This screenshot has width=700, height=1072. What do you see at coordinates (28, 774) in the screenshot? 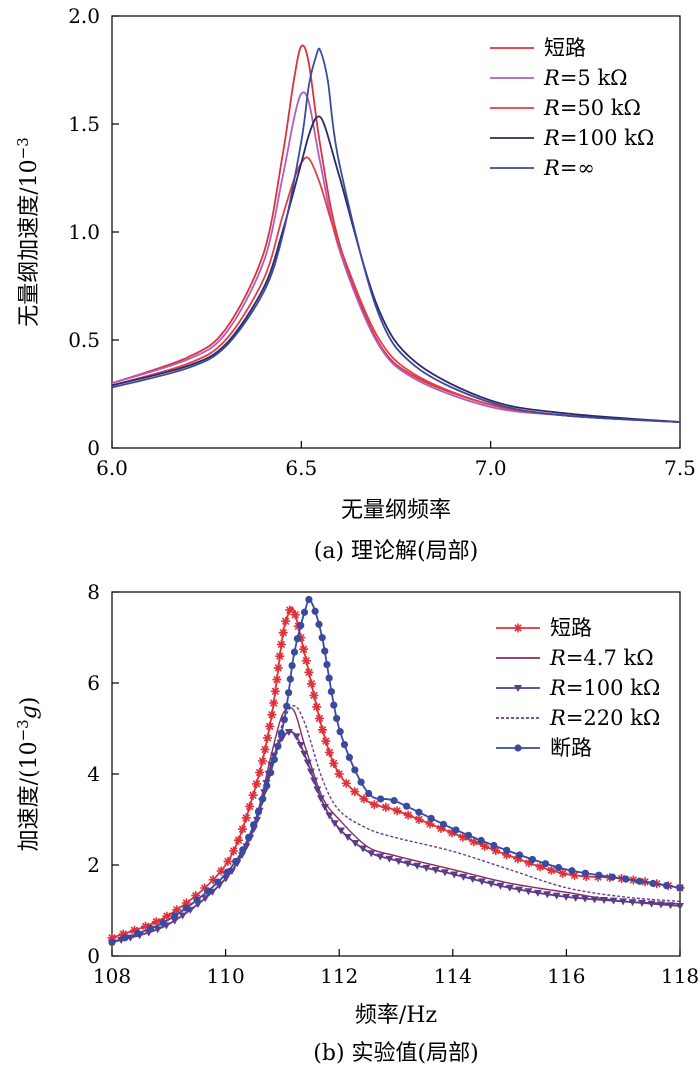
I see `chart-b-ylabel: 加速度/(10−3g)` at bounding box center [28, 774].